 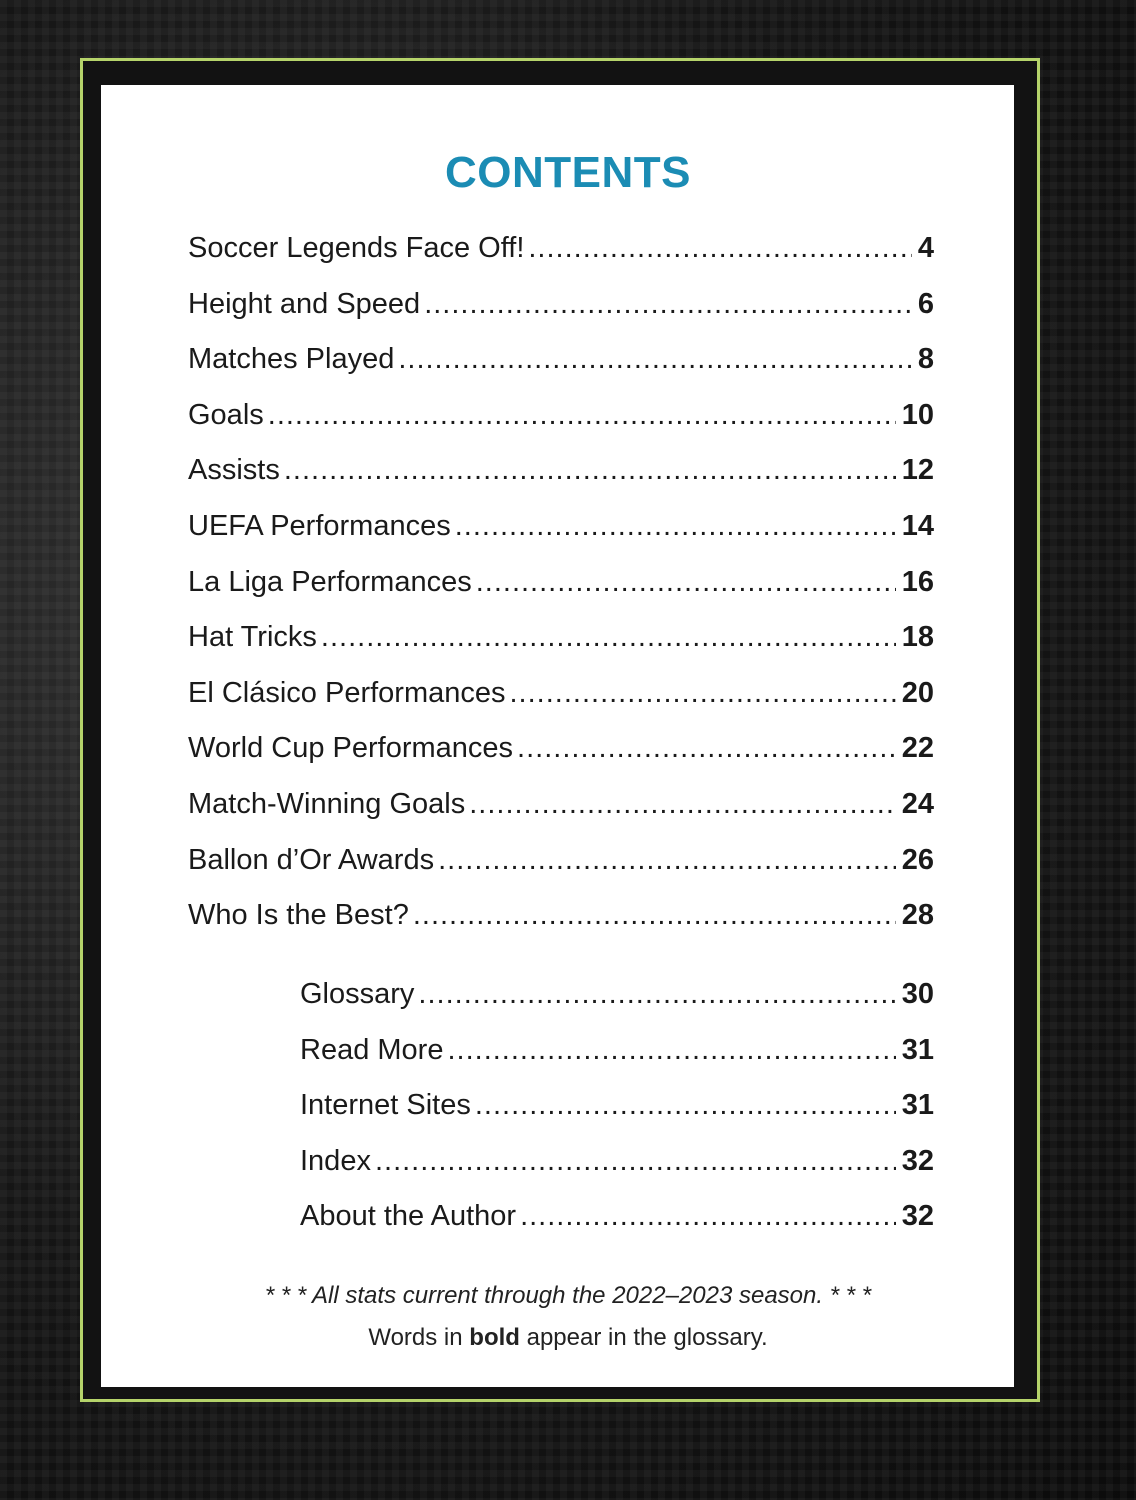 I want to click on toc-entry: Internet Sites 31, so click(x=617, y=1105).